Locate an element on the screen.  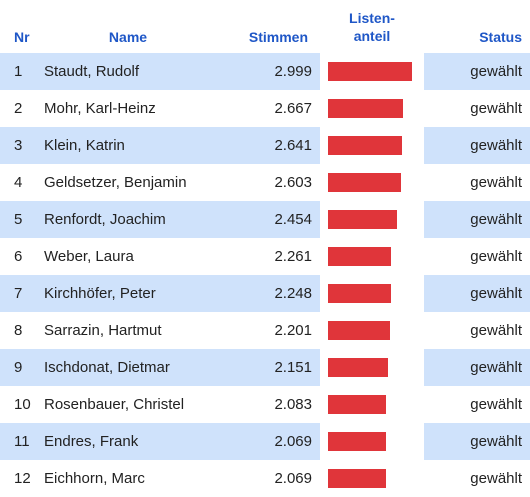
row-name: Sarrazin, Hartmut is located at coordinates (128, 330).